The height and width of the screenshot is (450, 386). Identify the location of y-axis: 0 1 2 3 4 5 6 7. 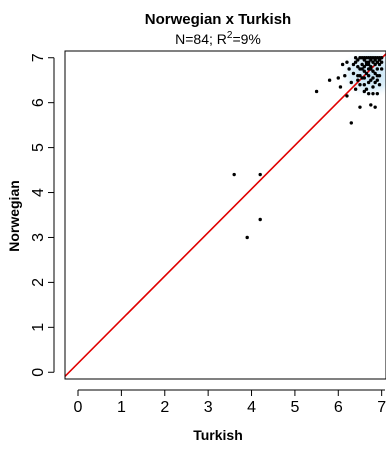
(42, 215).